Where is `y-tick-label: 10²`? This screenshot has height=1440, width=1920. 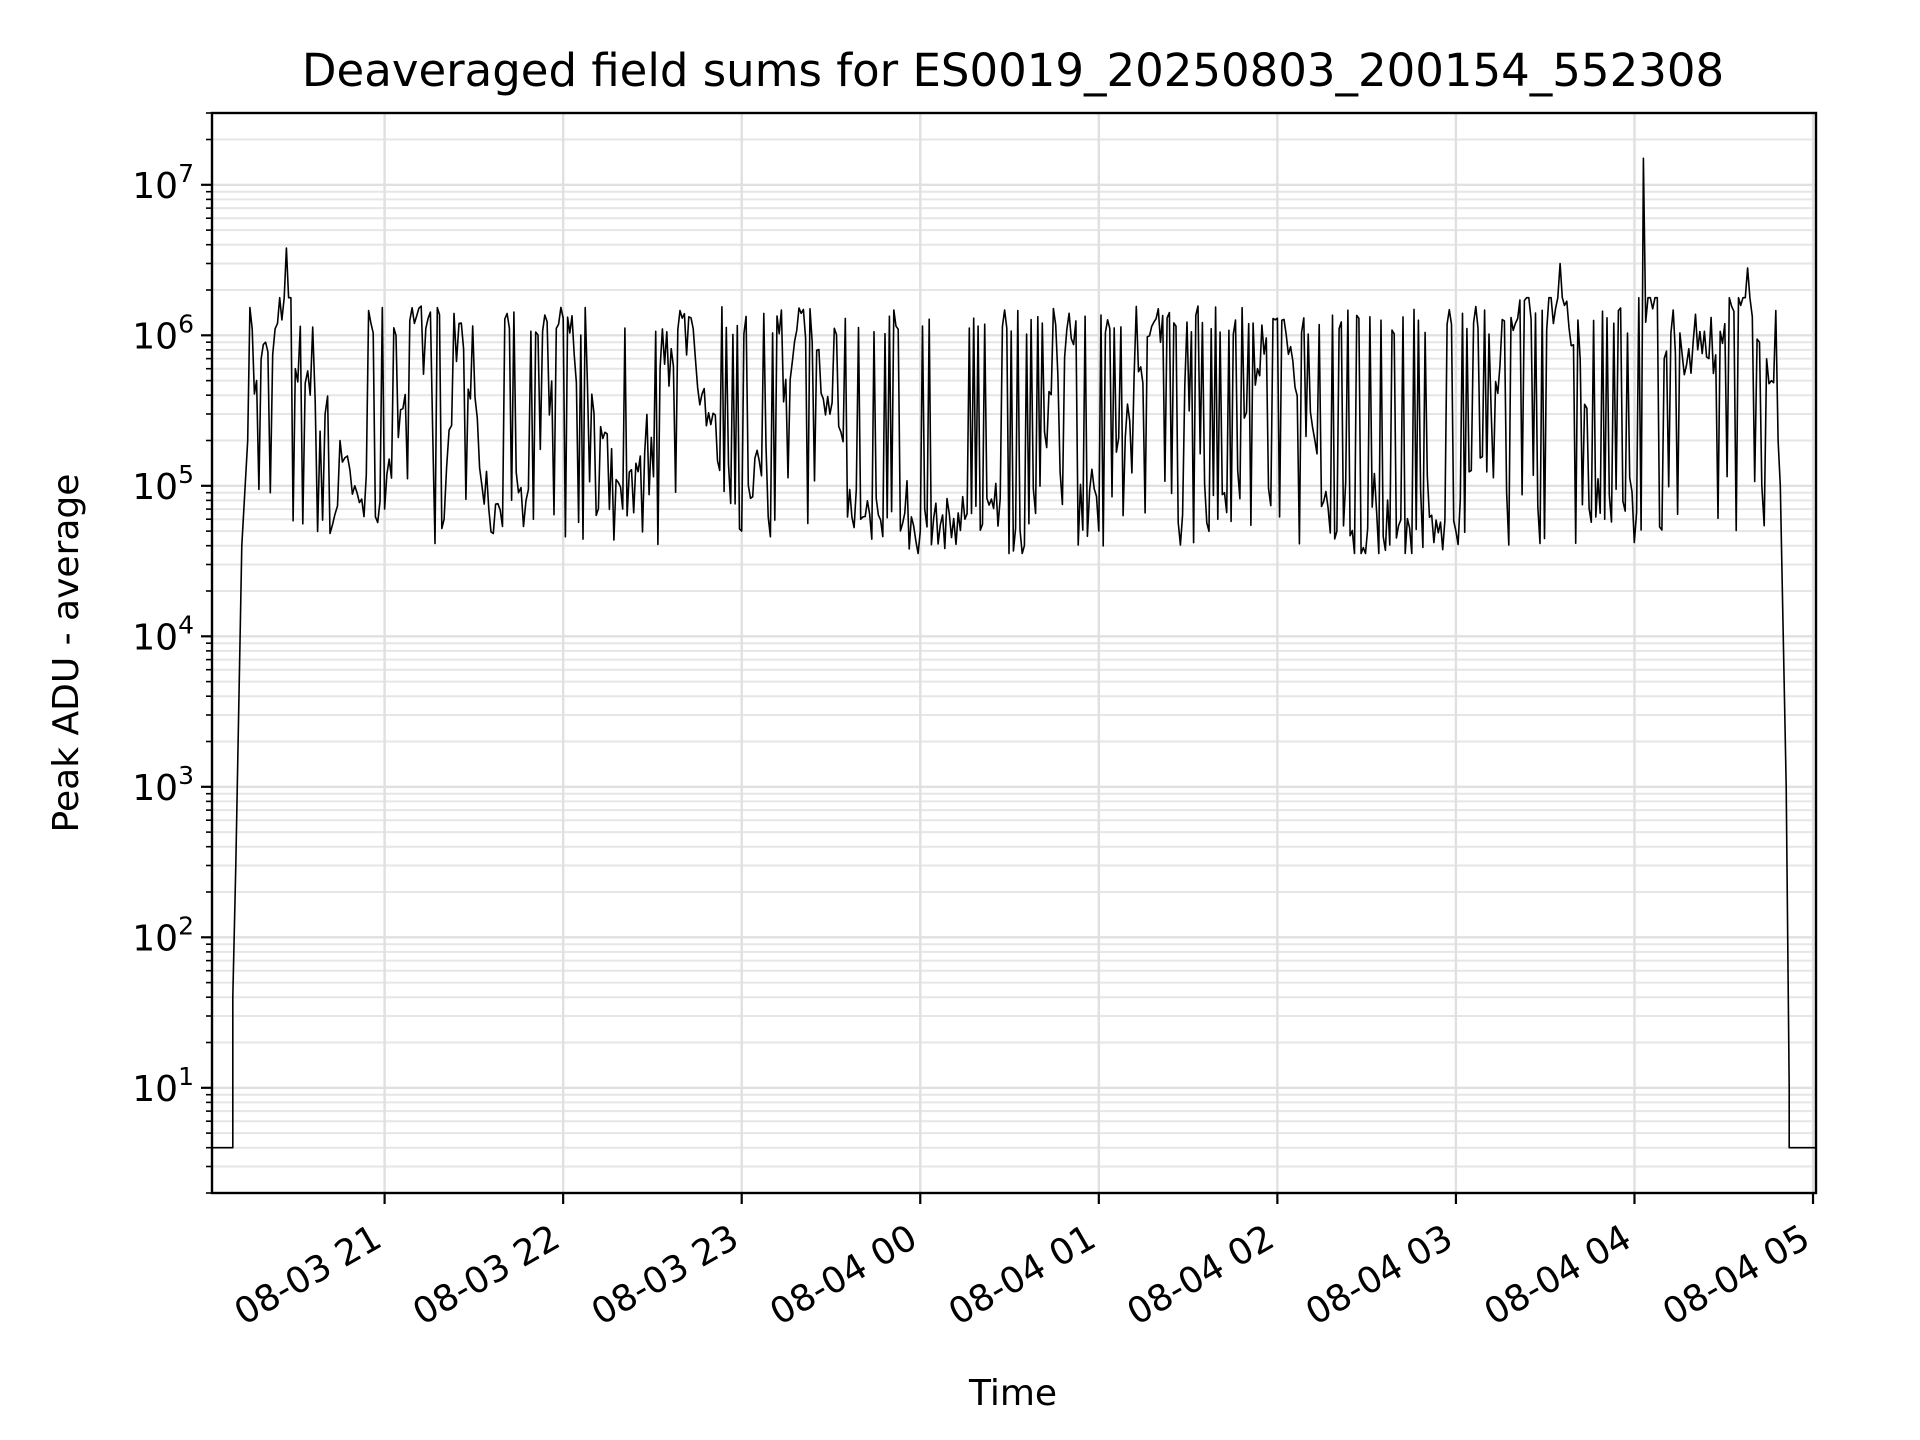 y-tick-label: 10² is located at coordinates (163, 935).